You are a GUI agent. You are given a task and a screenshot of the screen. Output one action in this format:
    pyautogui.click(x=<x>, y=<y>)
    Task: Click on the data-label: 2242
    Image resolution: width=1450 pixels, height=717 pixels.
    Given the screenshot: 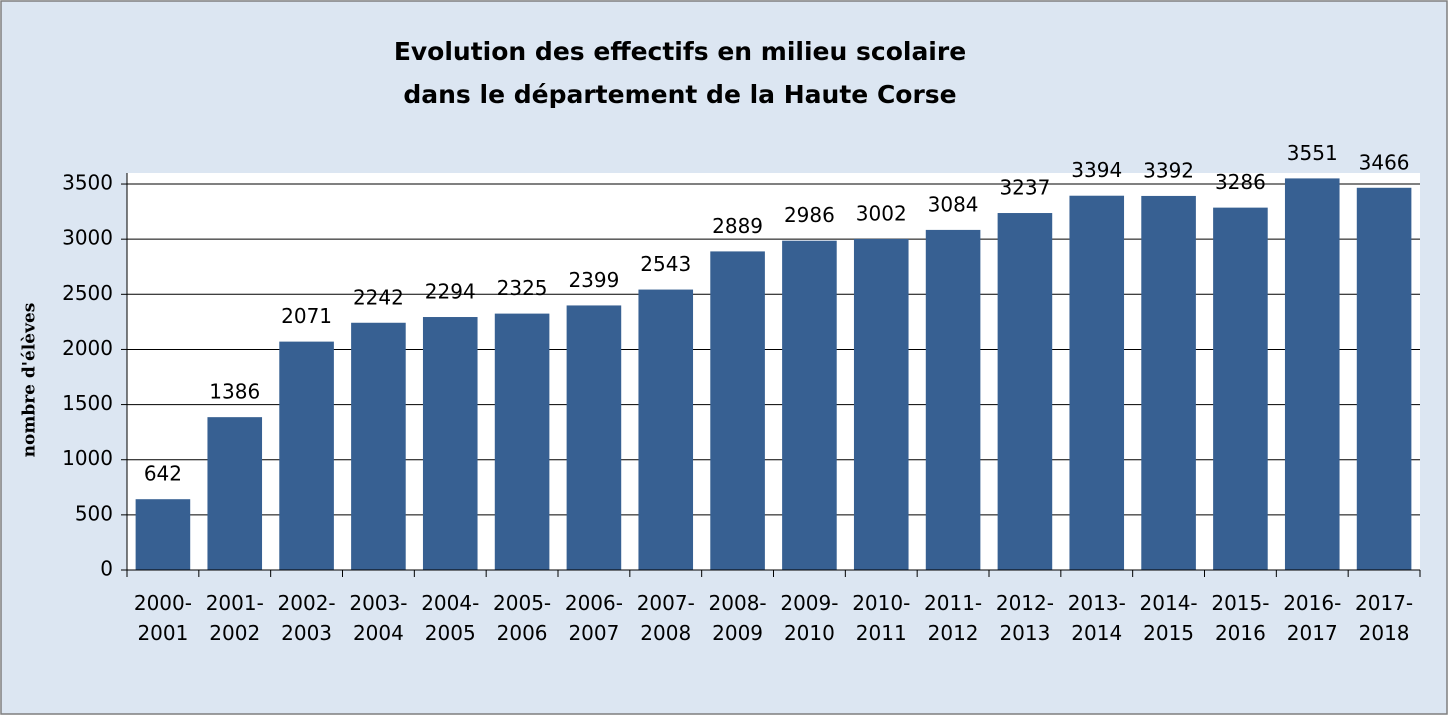 What is the action you would take?
    pyautogui.click(x=378, y=297)
    